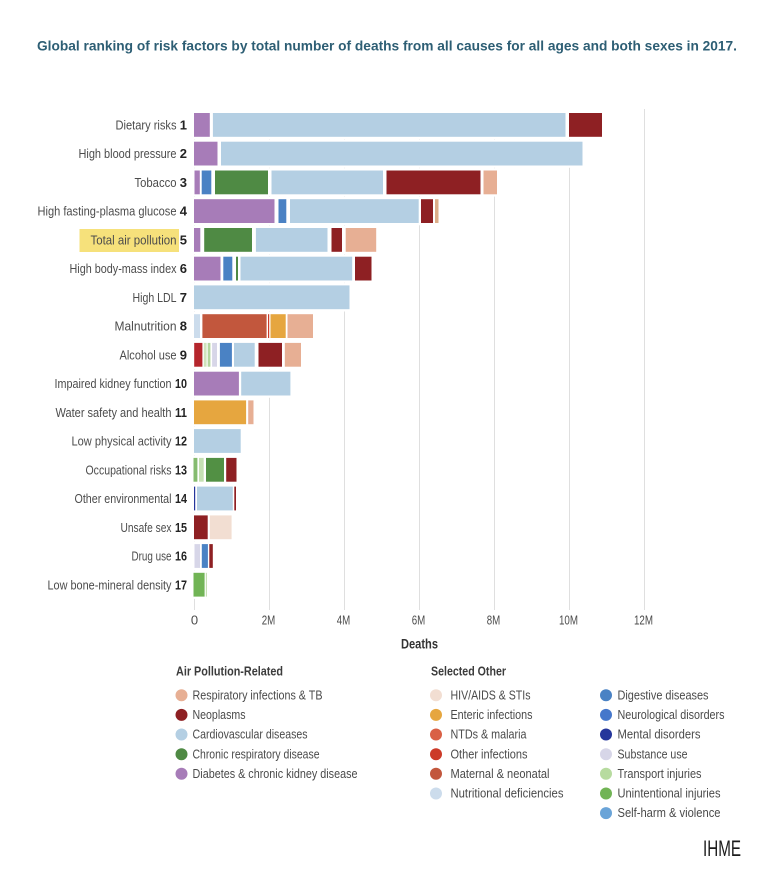 Image resolution: width=768 pixels, height=886 pixels. What do you see at coordinates (183, 182) in the screenshot?
I see `svg-text: 3` at bounding box center [183, 182].